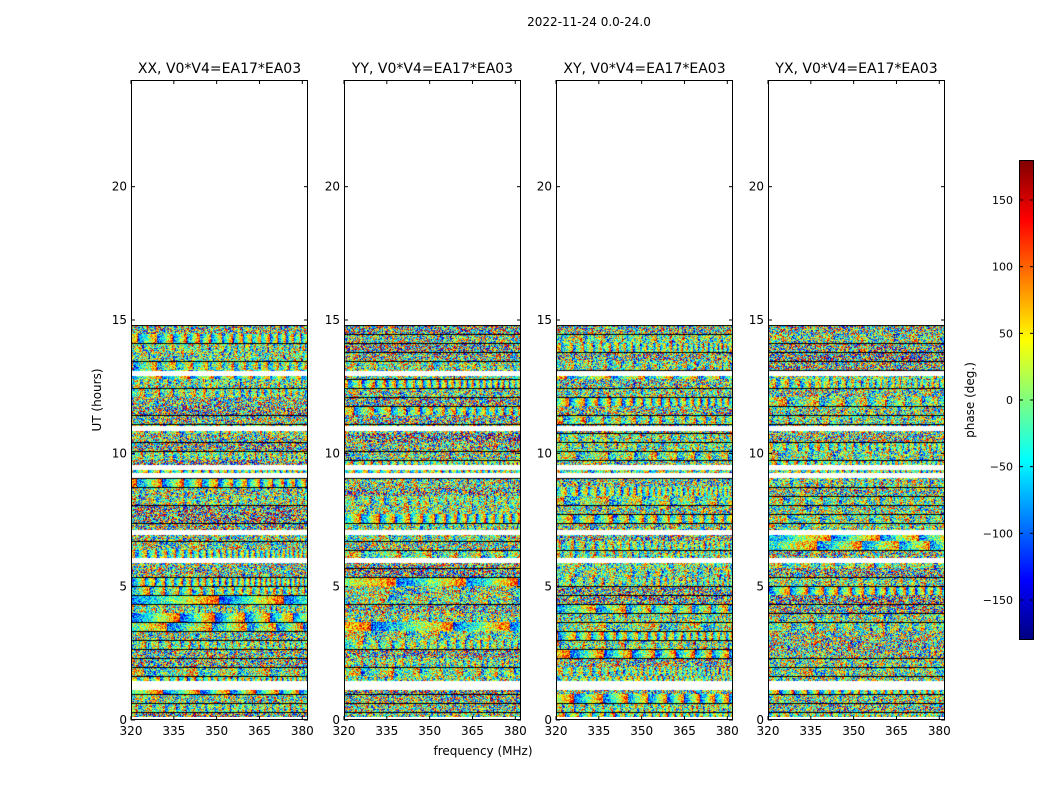 Image resolution: width=1050 pixels, height=804 pixels. I want to click on colorbar-tick-label: −150, so click(998, 600).